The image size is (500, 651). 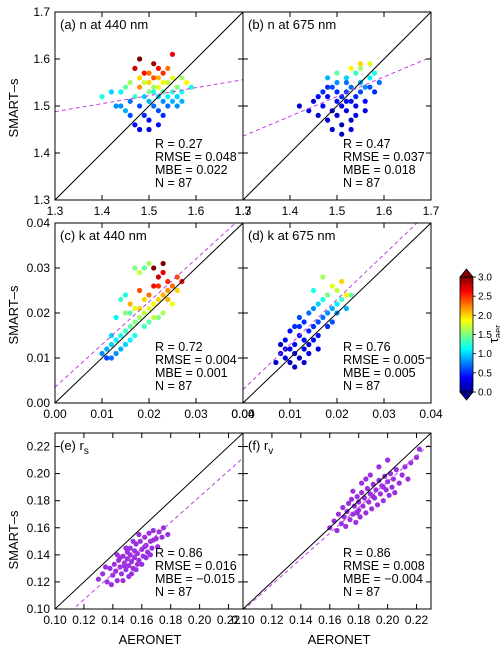 I want to click on y-tick-label-e-5: 0.20, so click(x=39, y=474).